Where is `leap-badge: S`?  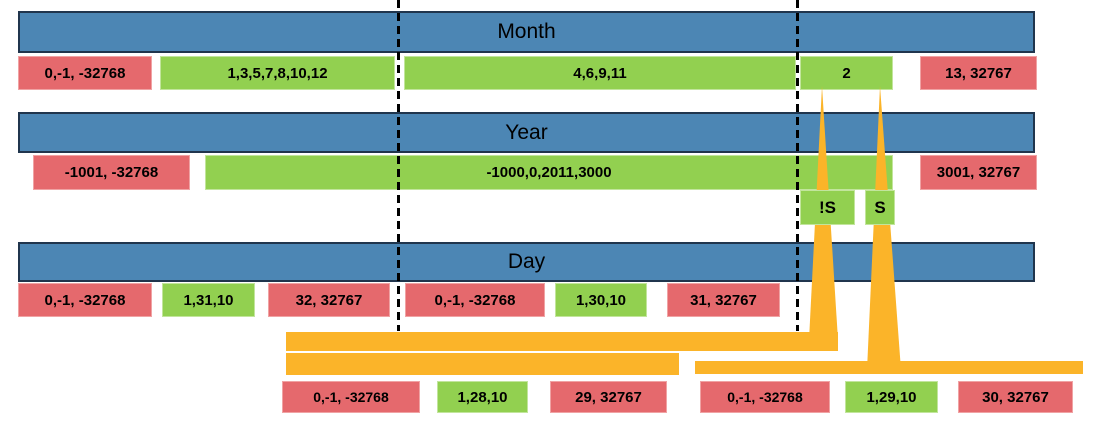
leap-badge: S is located at coordinates (880, 207).